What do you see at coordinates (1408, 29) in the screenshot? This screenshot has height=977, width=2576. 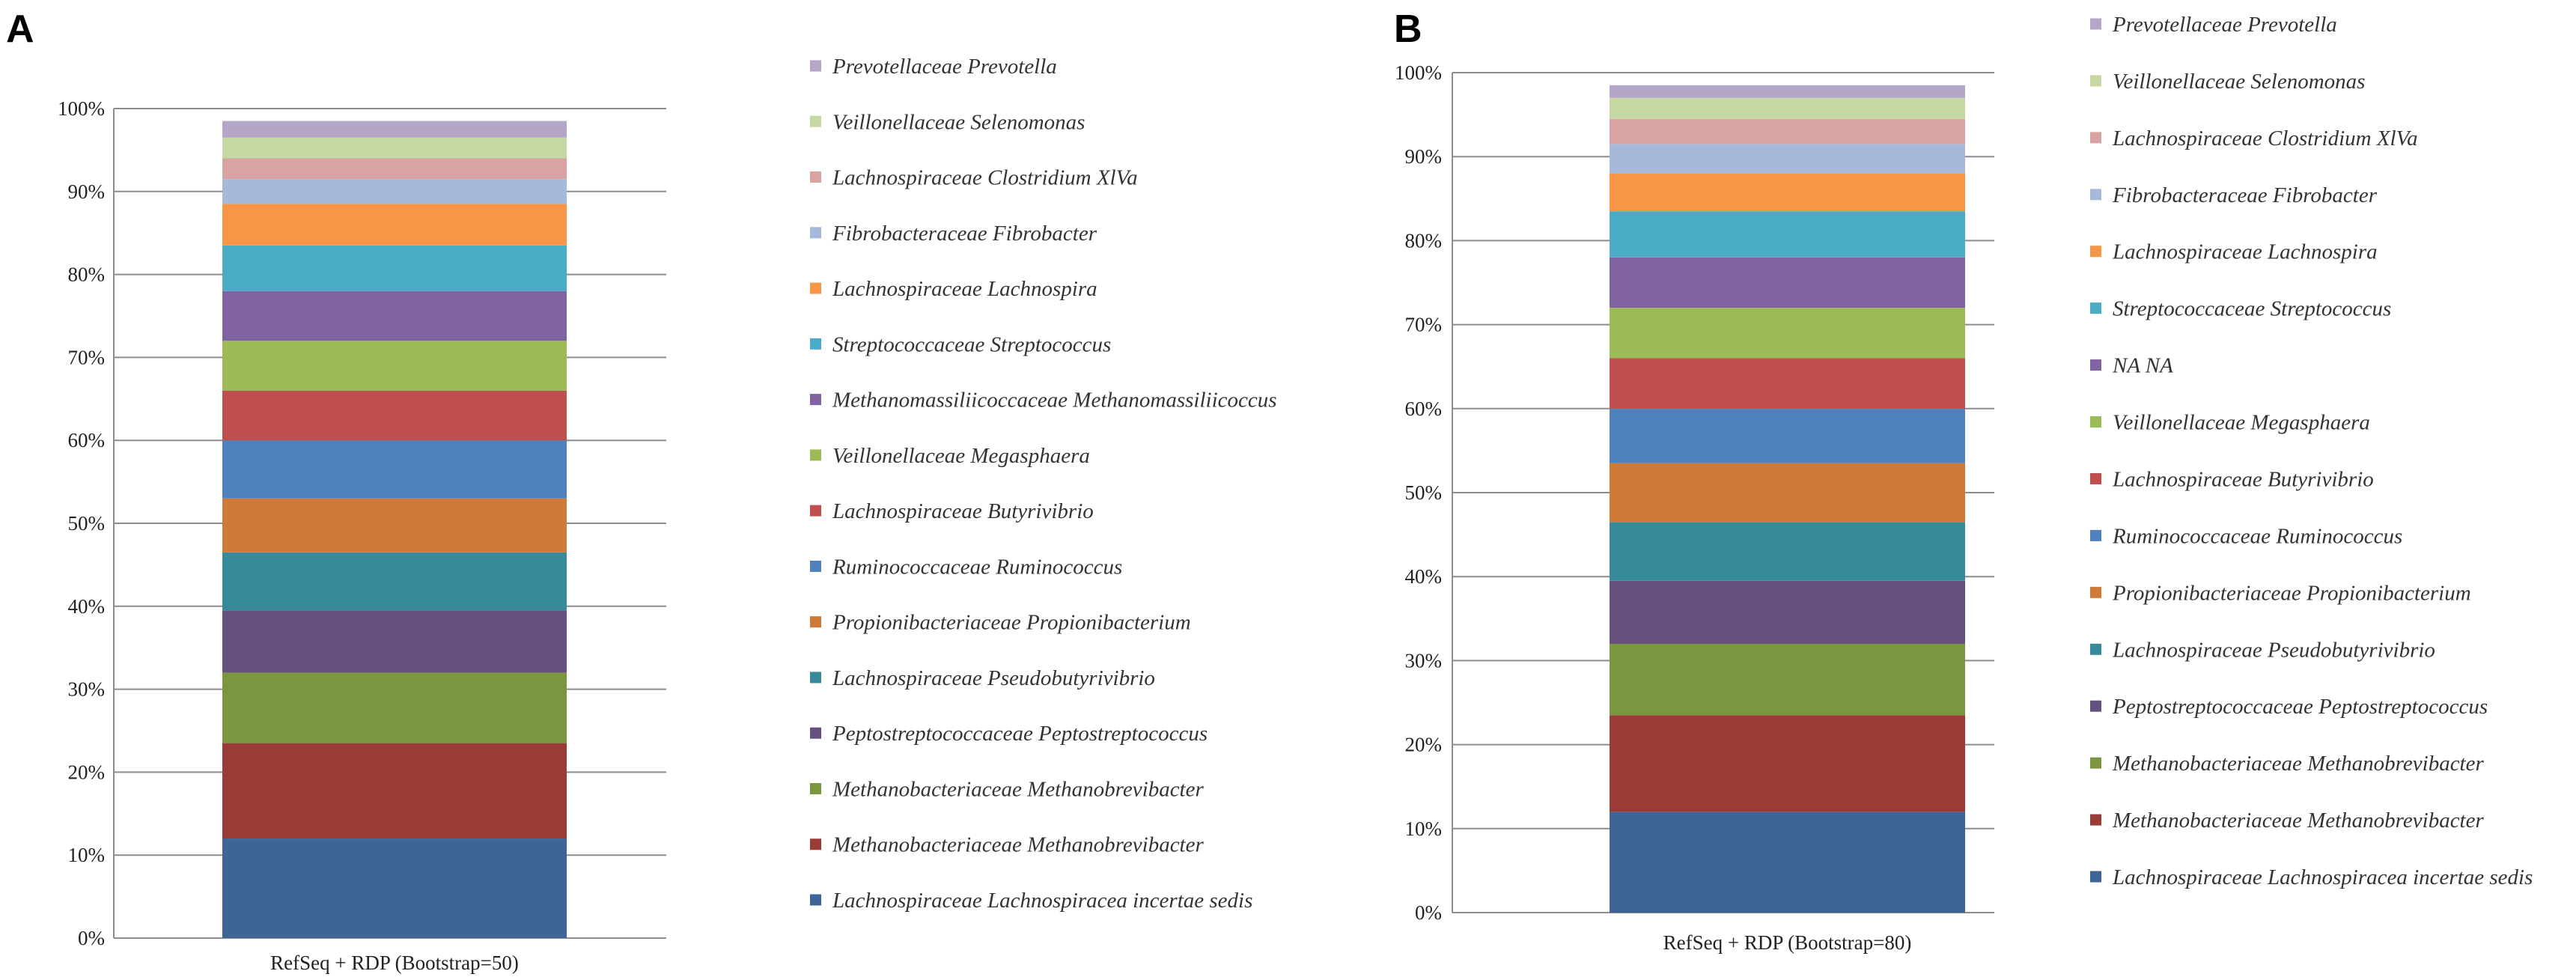 I see `panel-b-letter: B` at bounding box center [1408, 29].